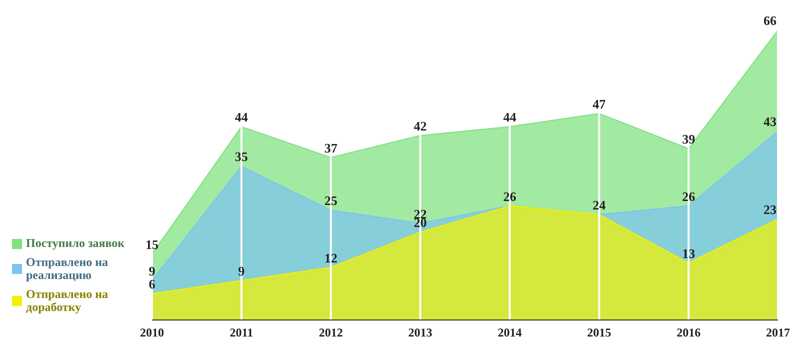  I want to click on data-label: 23, so click(770, 209).